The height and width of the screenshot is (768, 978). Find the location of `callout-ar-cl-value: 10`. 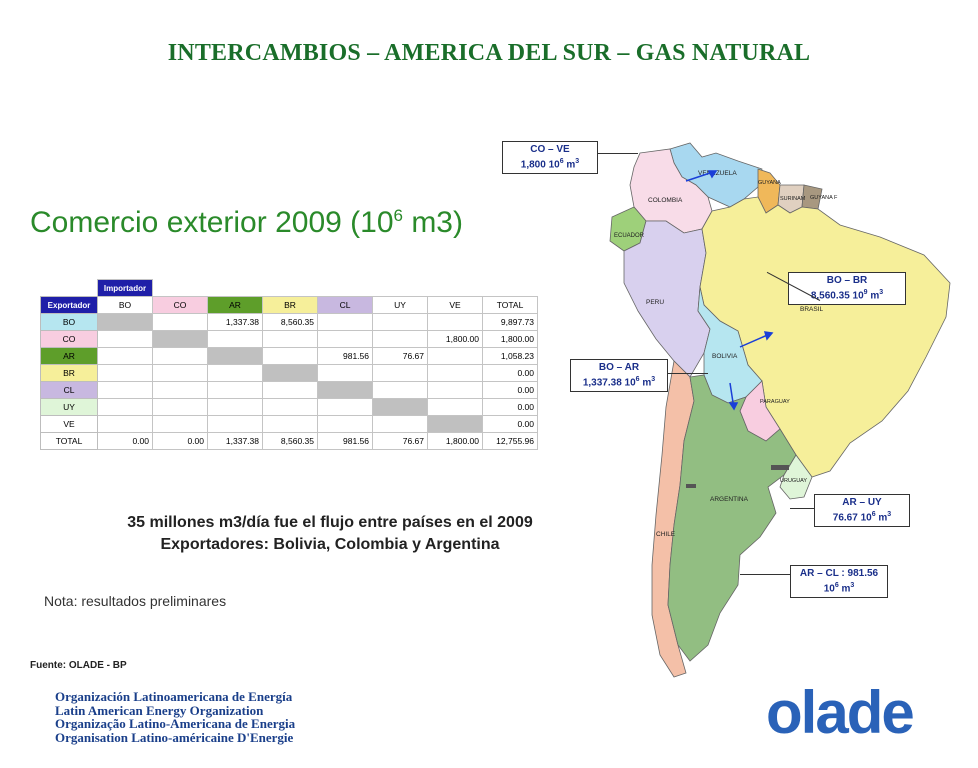

callout-ar-cl-value: 10 is located at coordinates (829, 589).